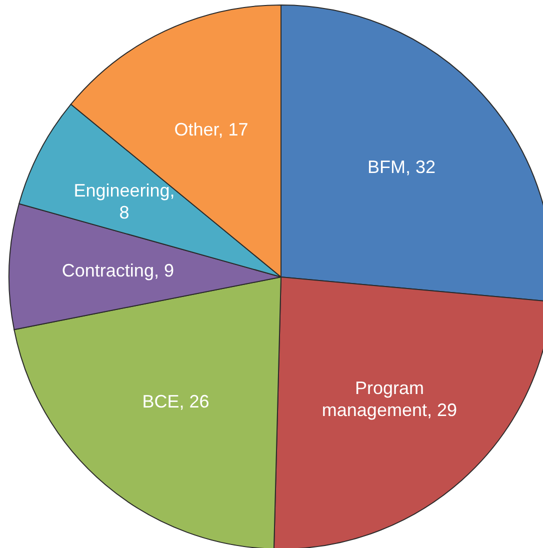  I want to click on slice-label: Engineering, 8, so click(124, 201).